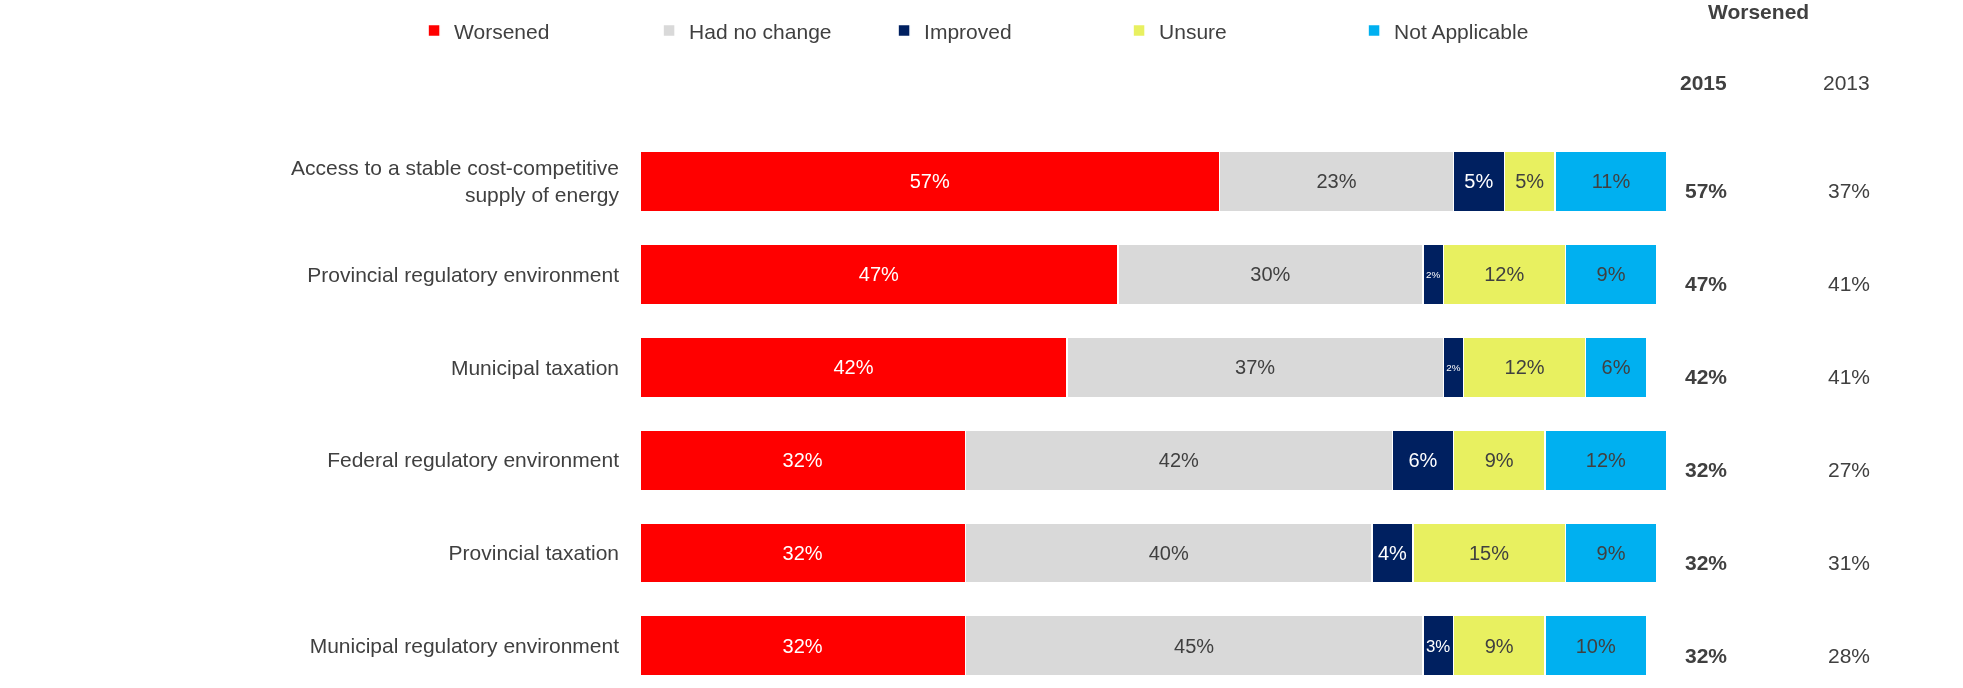 The width and height of the screenshot is (1963, 688). Describe the element at coordinates (1849, 469) in the screenshot. I see `text: 27%` at that location.